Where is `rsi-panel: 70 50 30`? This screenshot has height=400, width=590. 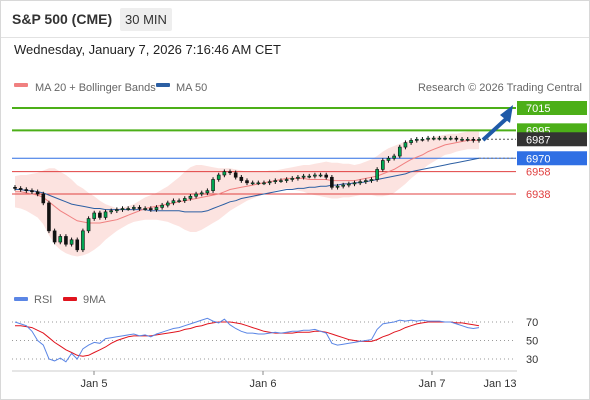
rsi-panel: 70 50 30 is located at coordinates (275, 341).